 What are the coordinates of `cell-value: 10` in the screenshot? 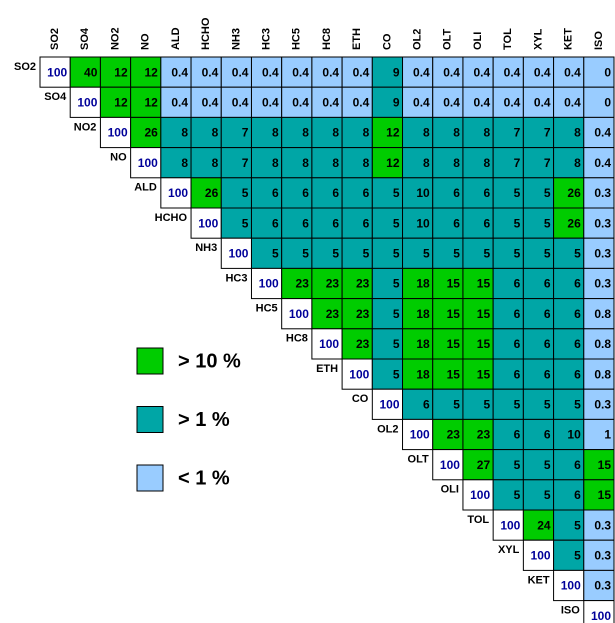 It's located at (423, 193).